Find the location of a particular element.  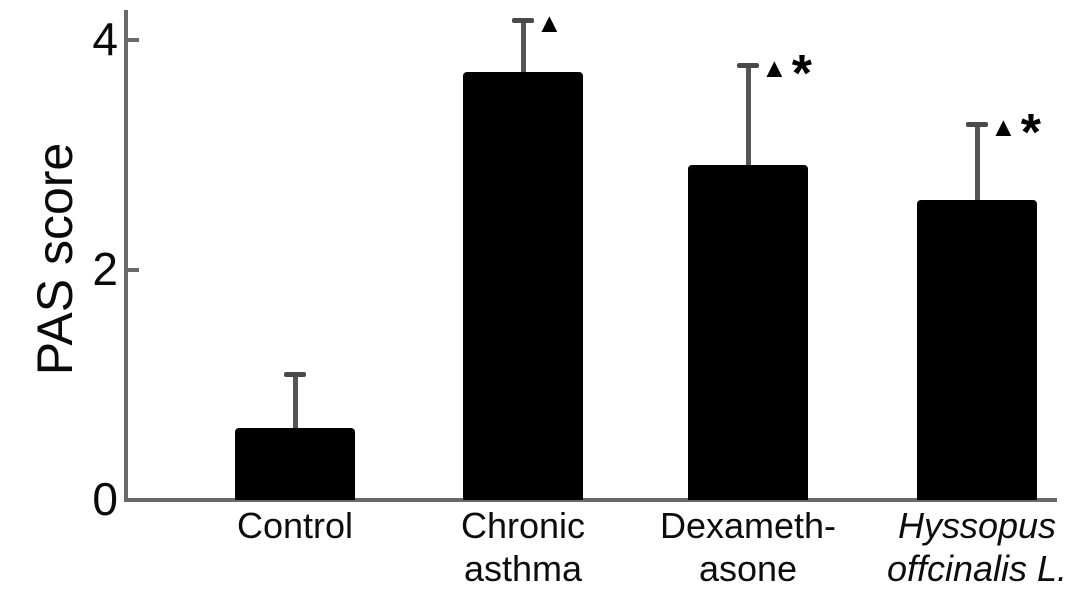

y-tick-label: 2 is located at coordinates (105, 269).